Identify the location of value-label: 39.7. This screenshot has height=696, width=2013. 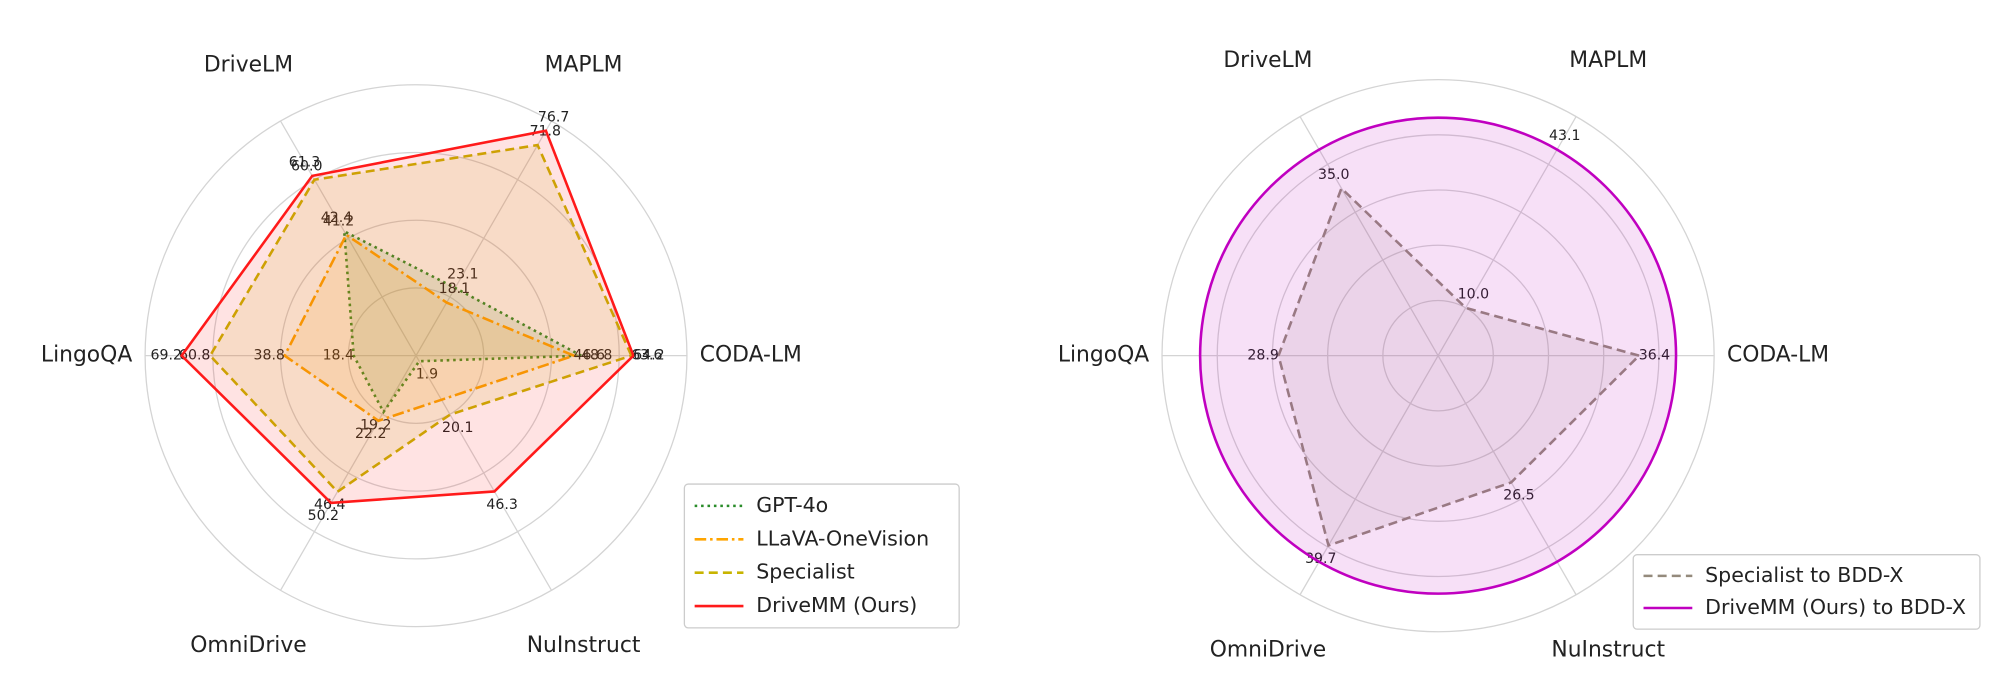
(1320, 559).